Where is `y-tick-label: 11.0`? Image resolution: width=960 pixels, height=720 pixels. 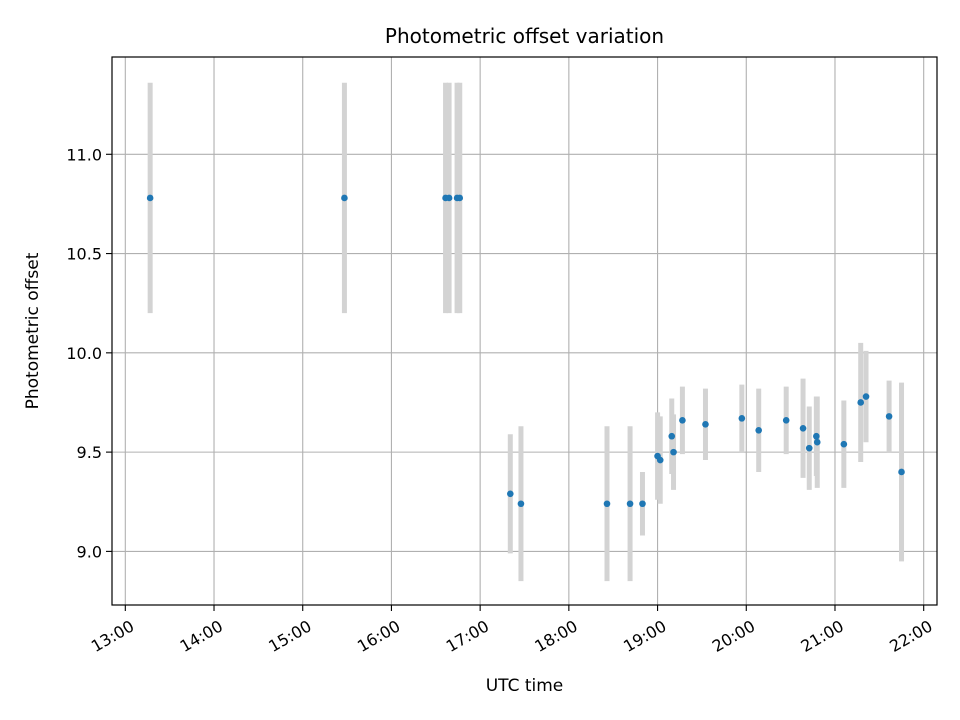
y-tick-label: 11.0 is located at coordinates (84, 154).